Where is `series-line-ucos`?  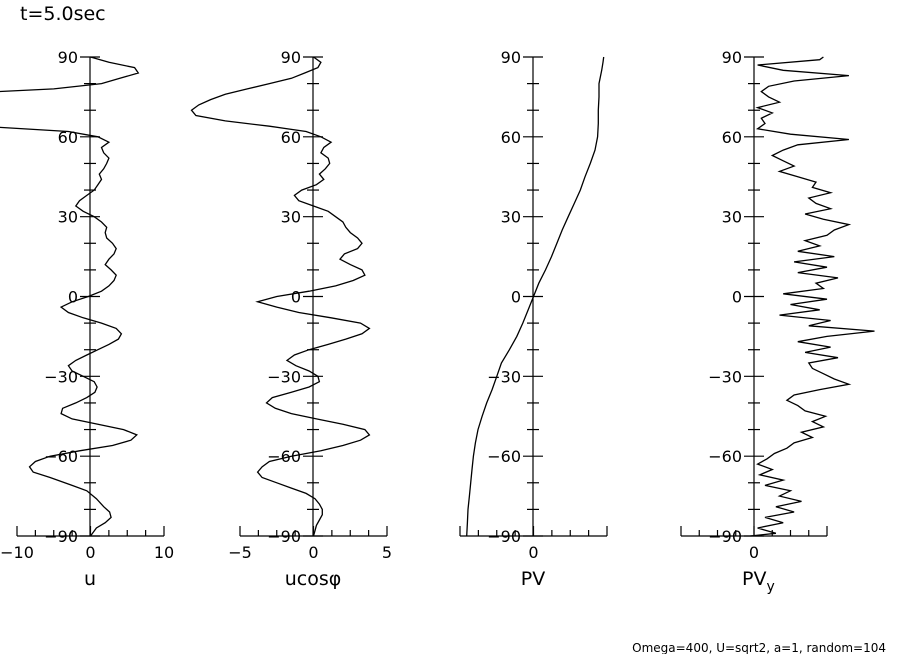
series-line-ucos is located at coordinates (280, 296).